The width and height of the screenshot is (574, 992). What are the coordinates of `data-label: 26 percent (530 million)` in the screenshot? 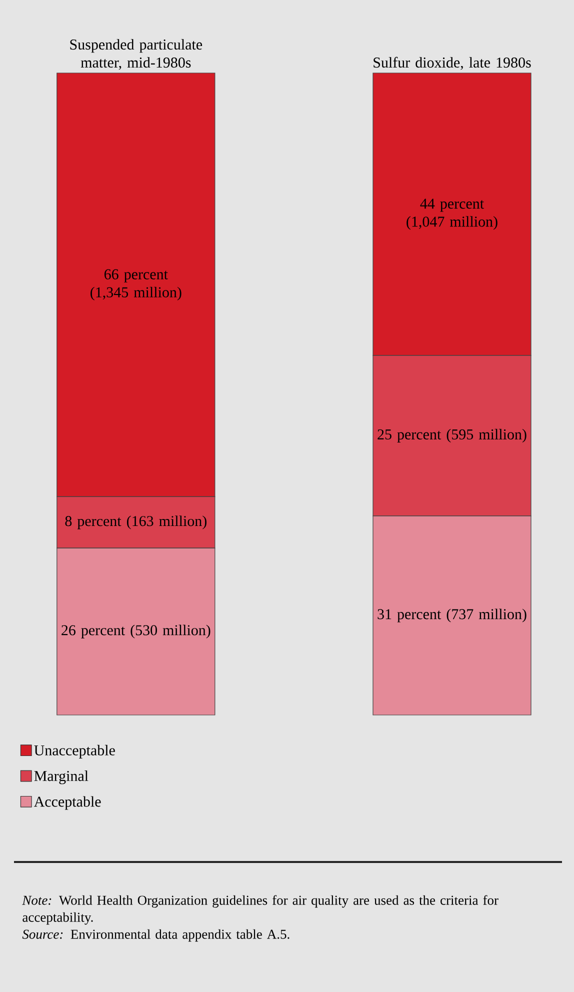 It's located at (136, 631).